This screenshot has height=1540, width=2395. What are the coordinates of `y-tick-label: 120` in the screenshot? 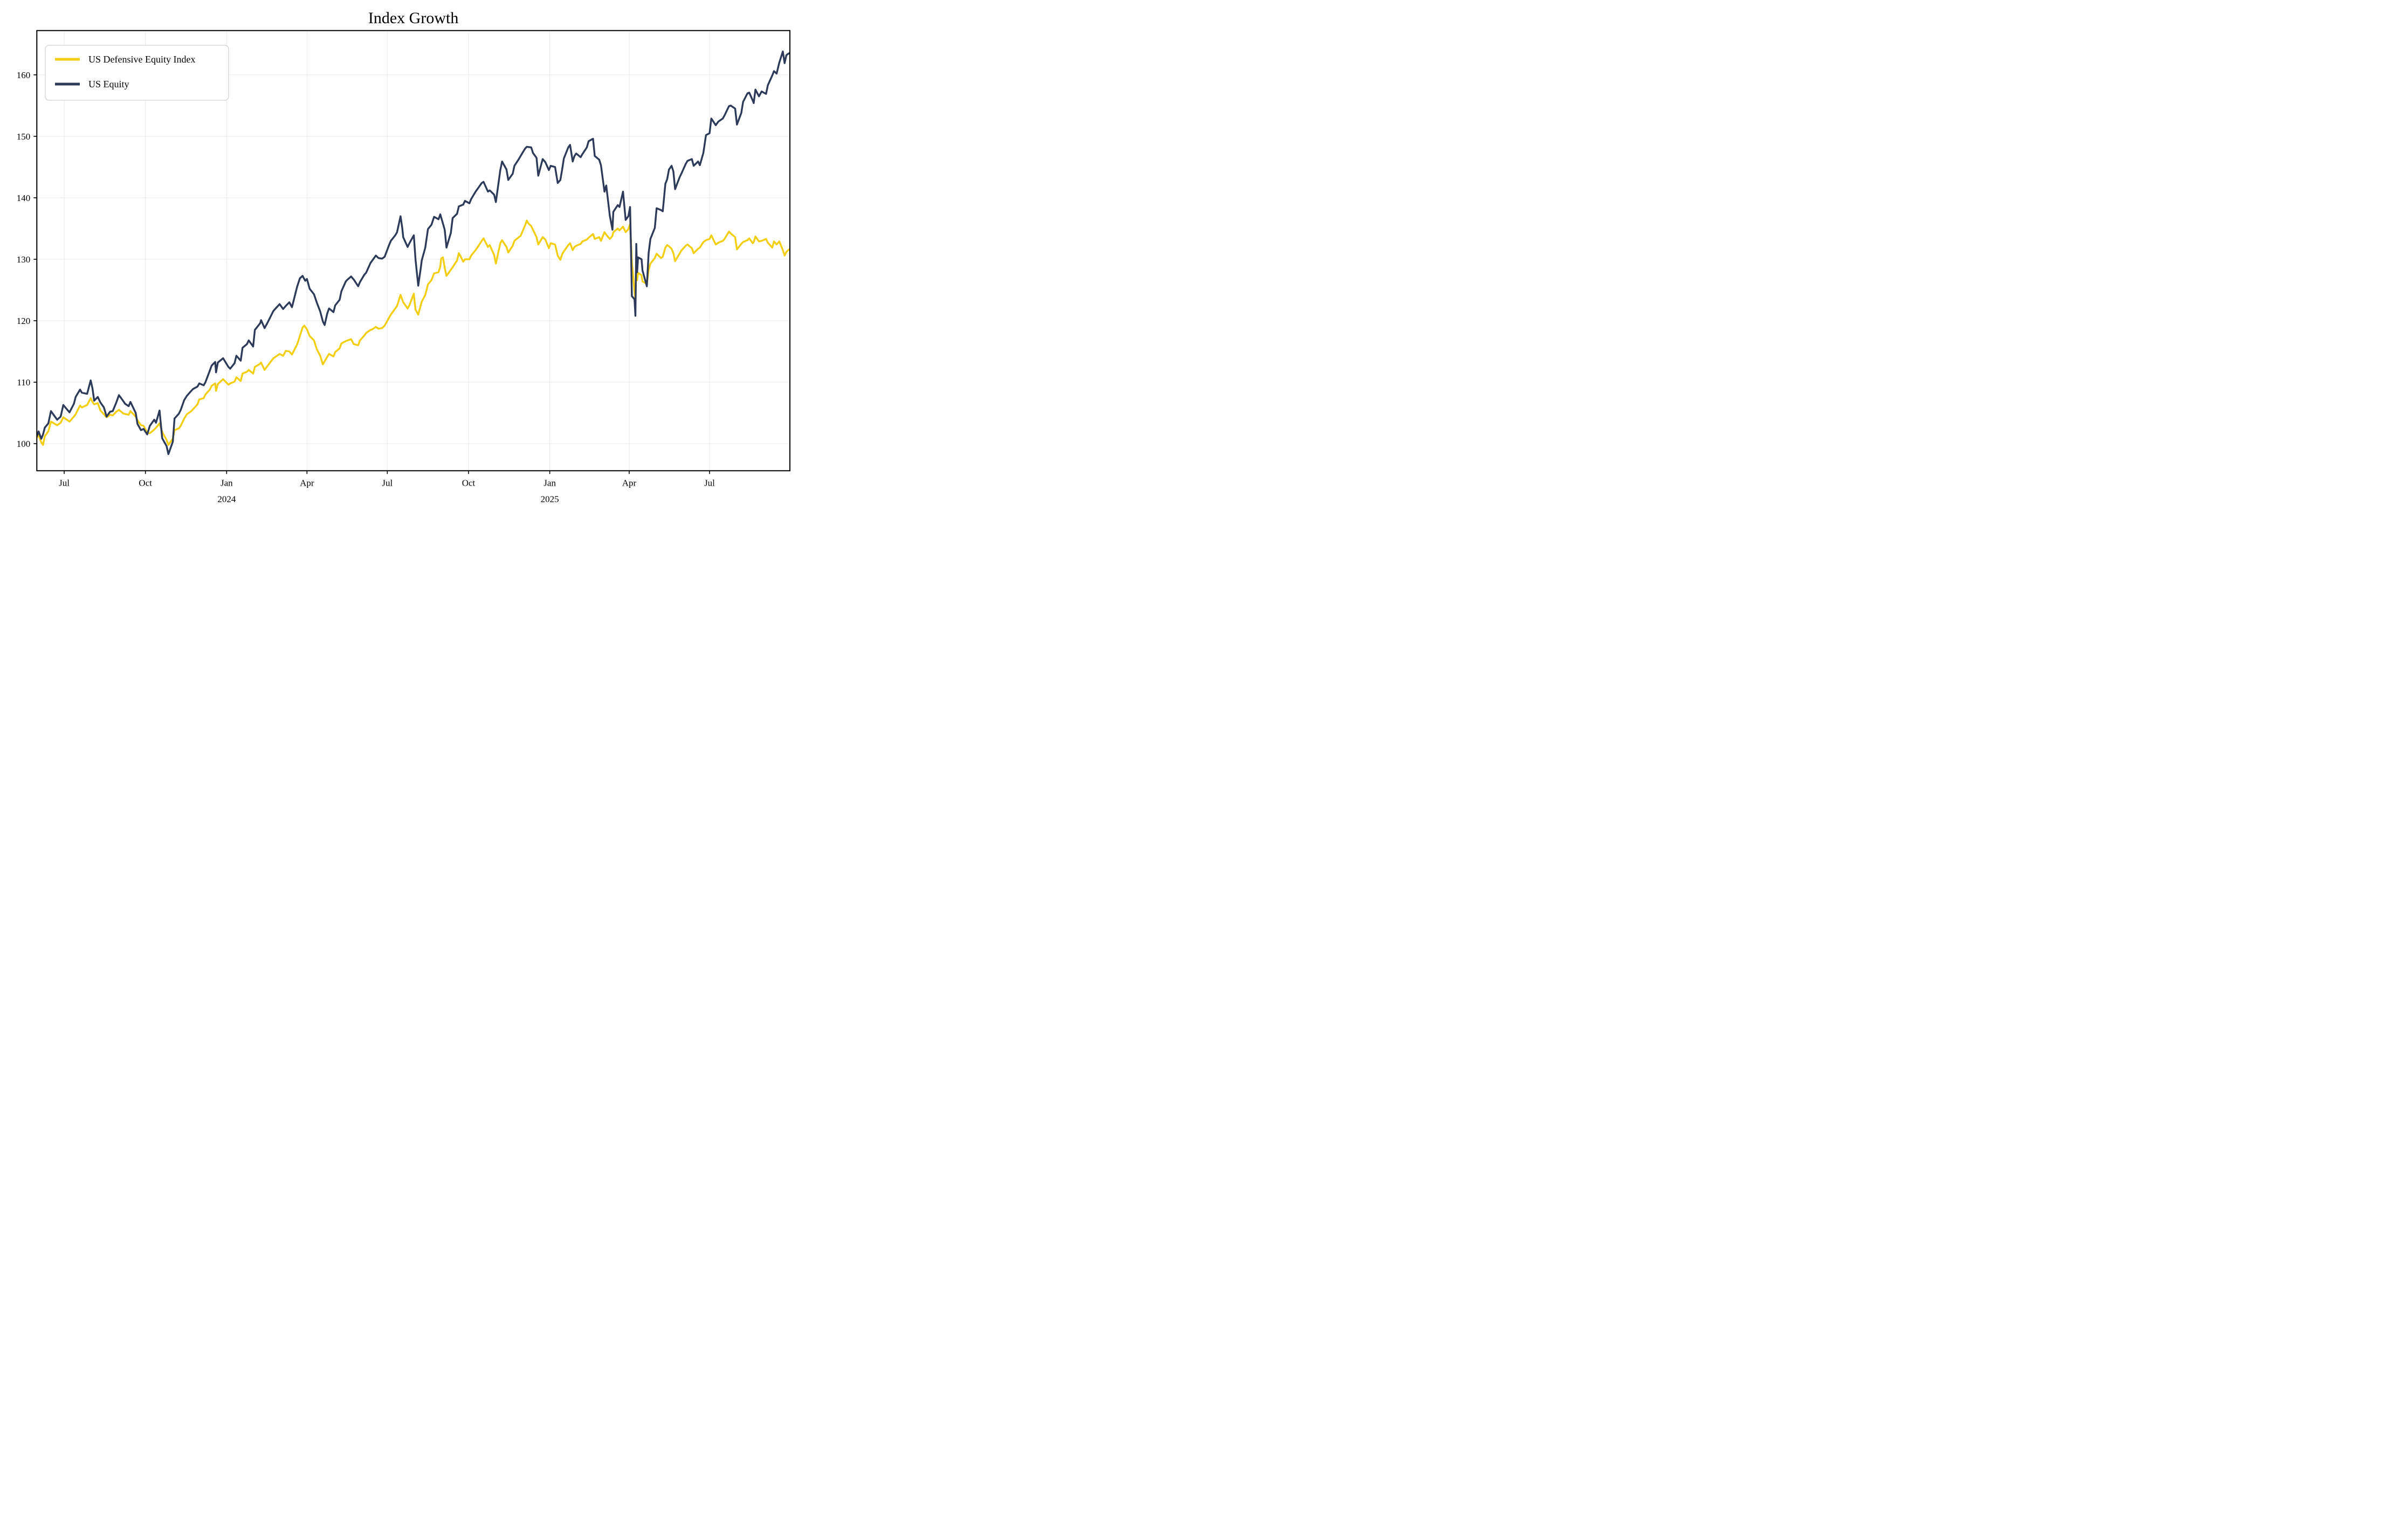 It's located at (24, 321).